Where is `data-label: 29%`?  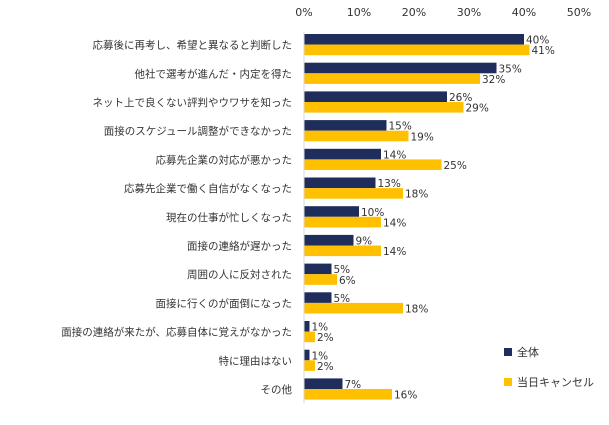 data-label: 29% is located at coordinates (477, 109).